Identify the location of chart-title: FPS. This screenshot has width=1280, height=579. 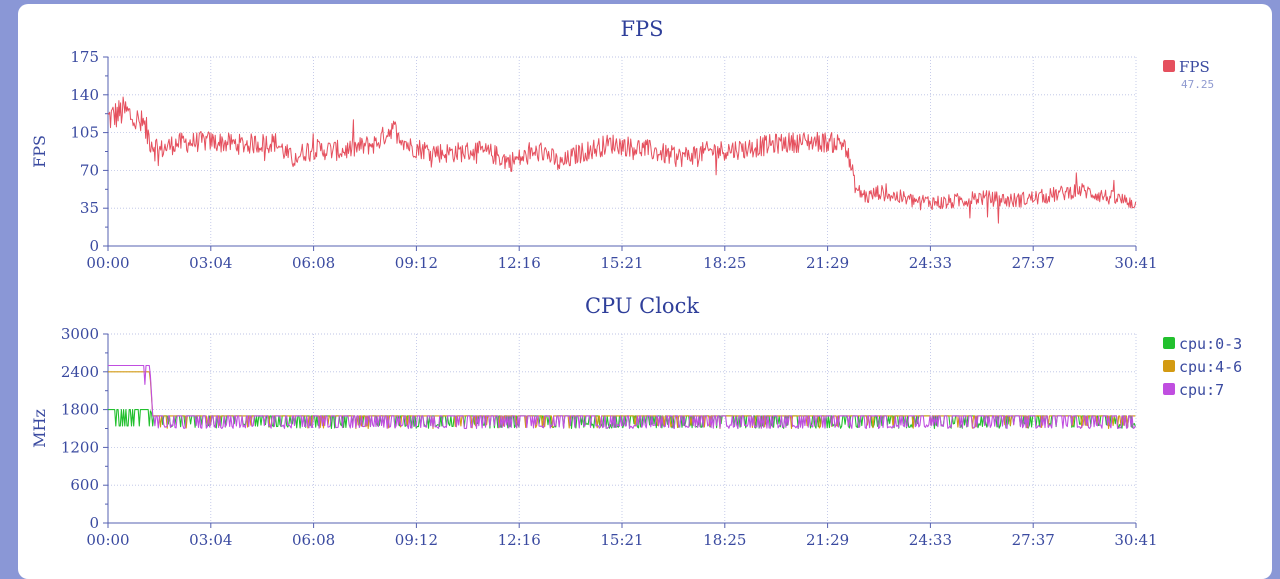
(641, 29).